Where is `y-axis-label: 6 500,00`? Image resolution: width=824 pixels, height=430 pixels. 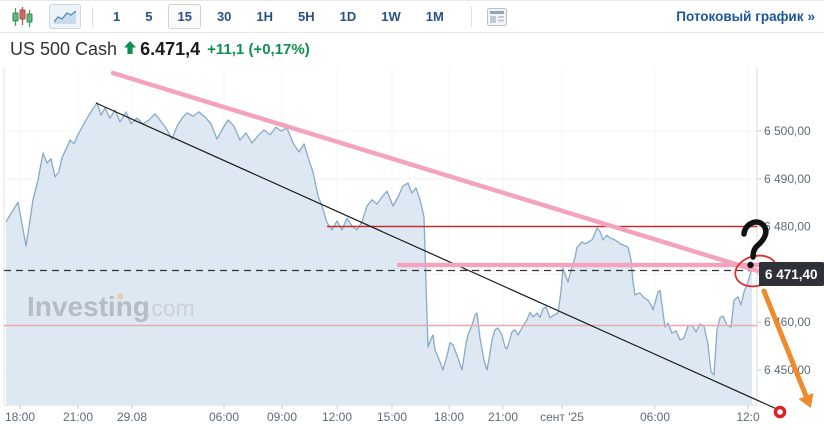
y-axis-label: 6 500,00 is located at coordinates (787, 131).